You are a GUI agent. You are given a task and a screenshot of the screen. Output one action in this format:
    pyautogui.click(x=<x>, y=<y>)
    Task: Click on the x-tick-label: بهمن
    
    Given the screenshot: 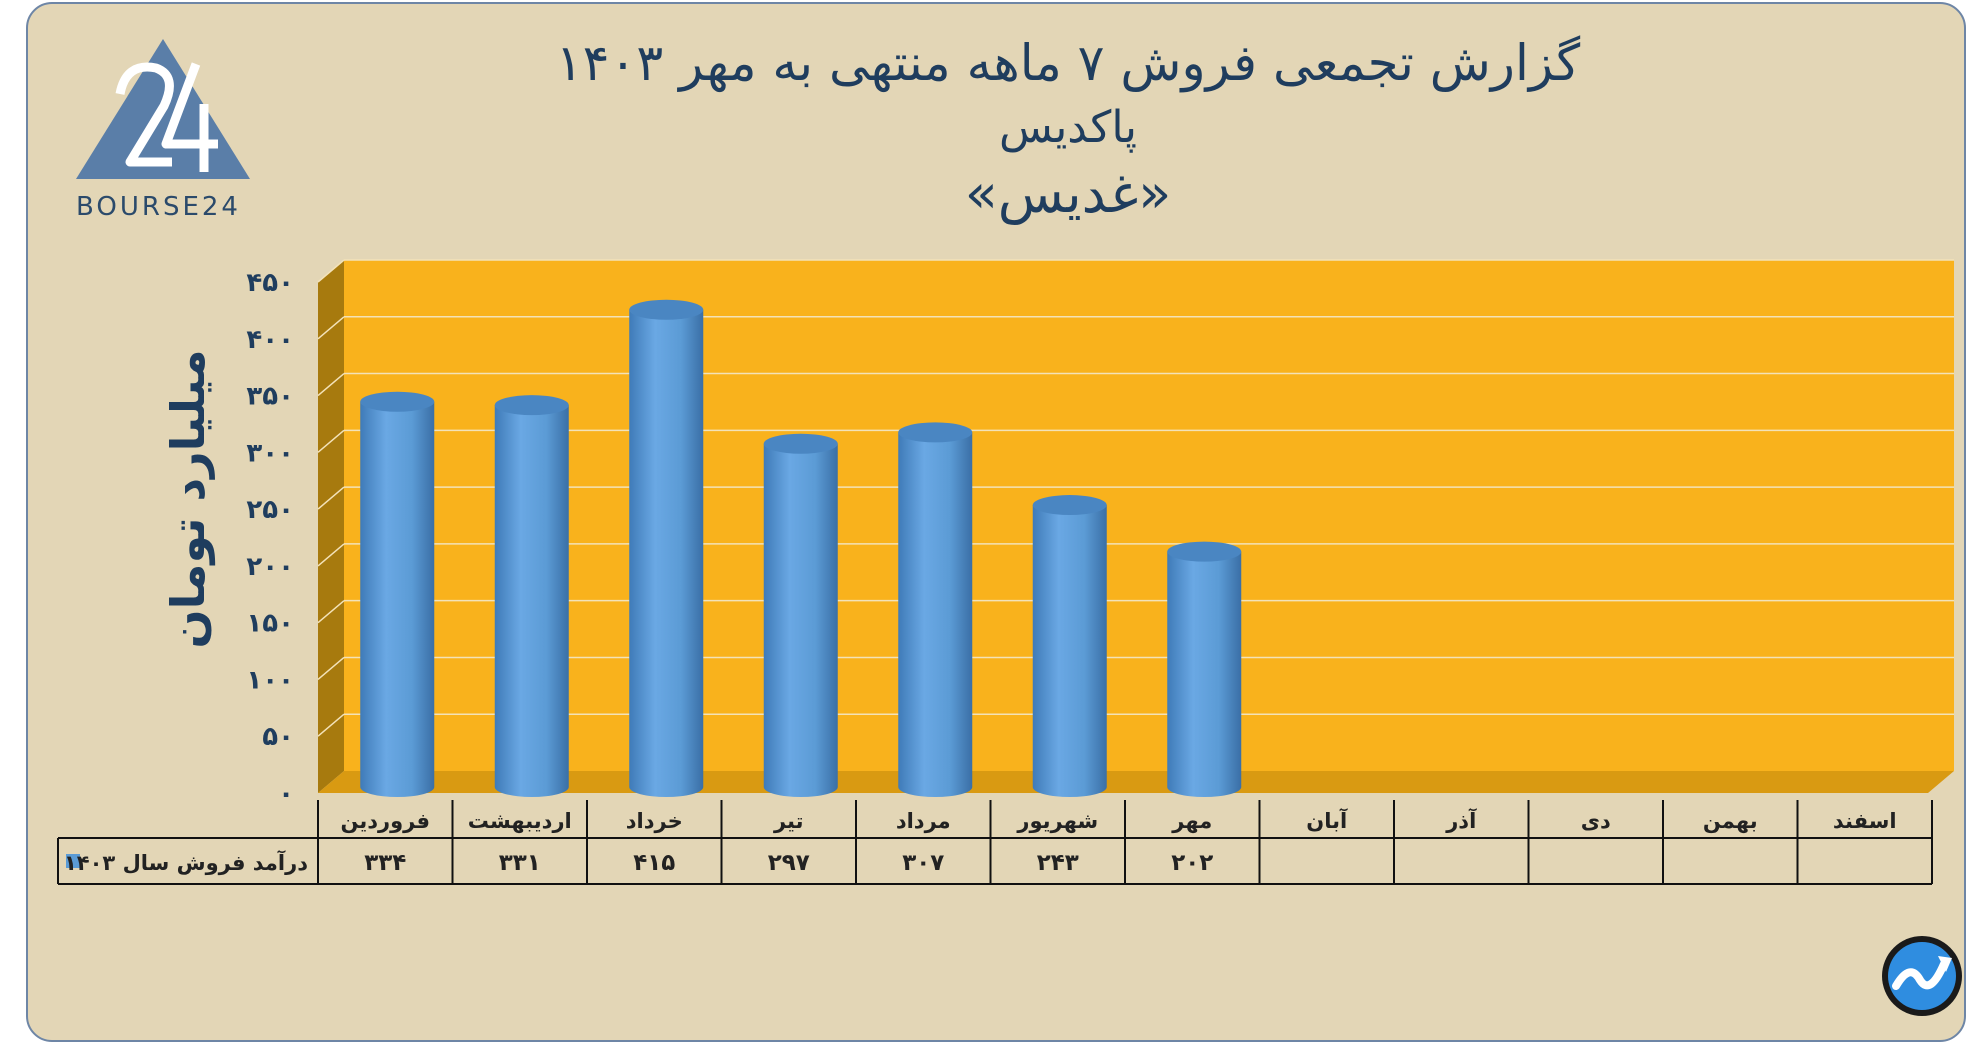 What is the action you would take?
    pyautogui.click(x=1730, y=821)
    